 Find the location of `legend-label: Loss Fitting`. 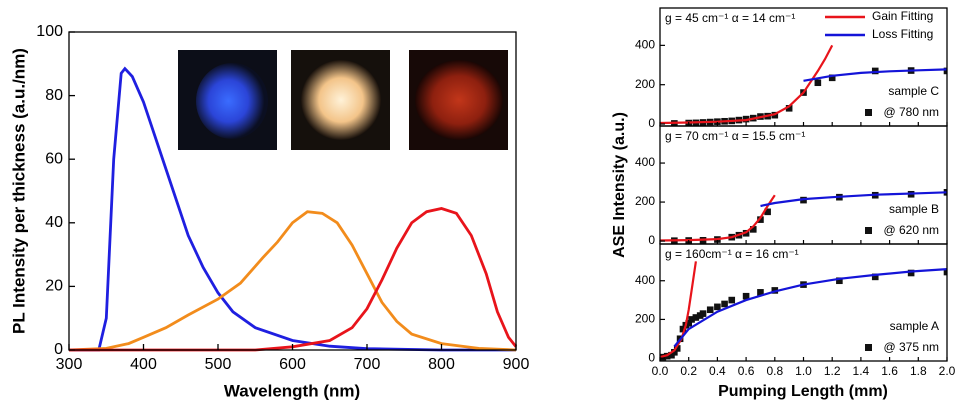

legend-label: Loss Fitting is located at coordinates (902, 34).